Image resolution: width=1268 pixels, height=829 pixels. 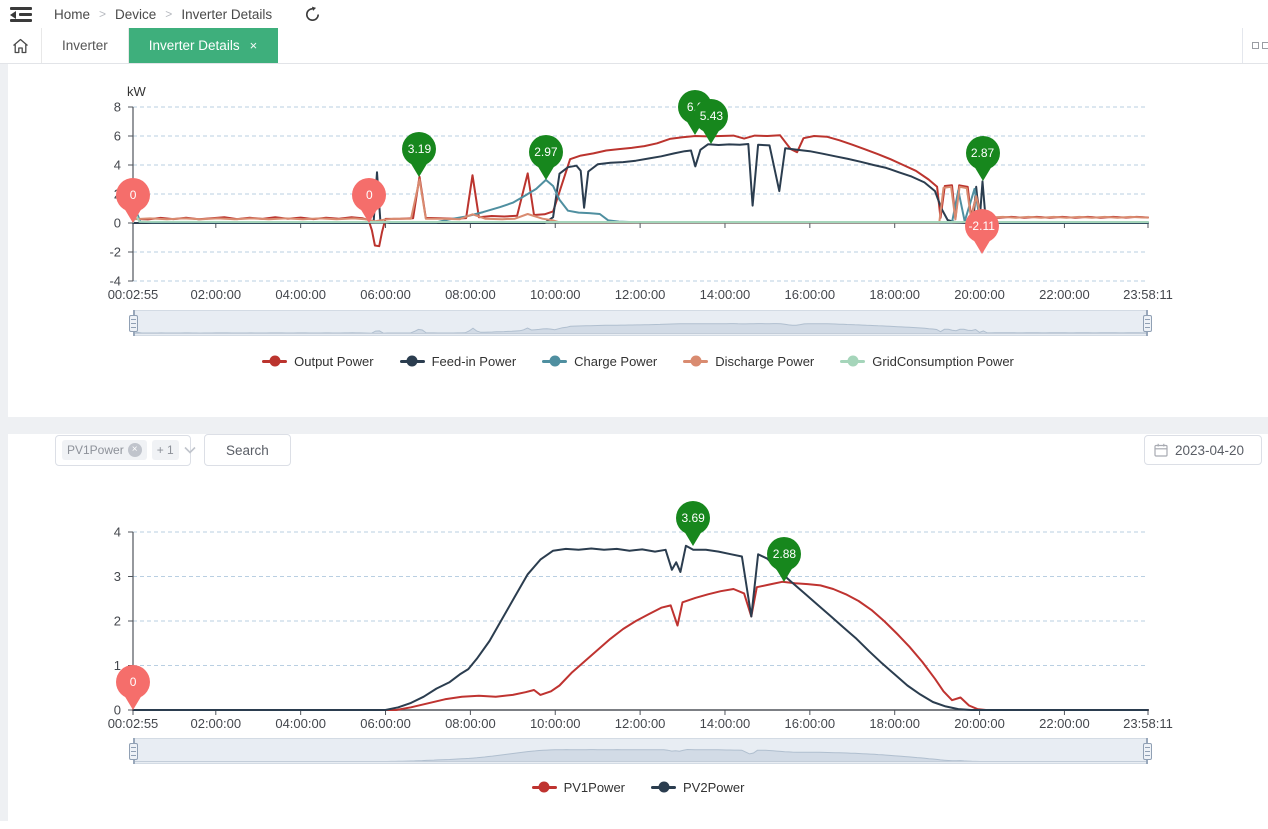 I want to click on series-multiselect: PV1Power × + 1, so click(x=125, y=450).